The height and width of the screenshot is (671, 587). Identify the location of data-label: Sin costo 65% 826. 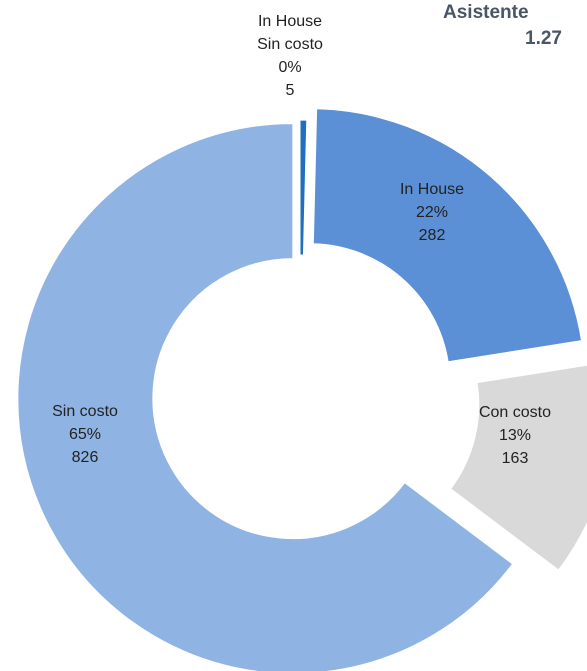
(85, 434).